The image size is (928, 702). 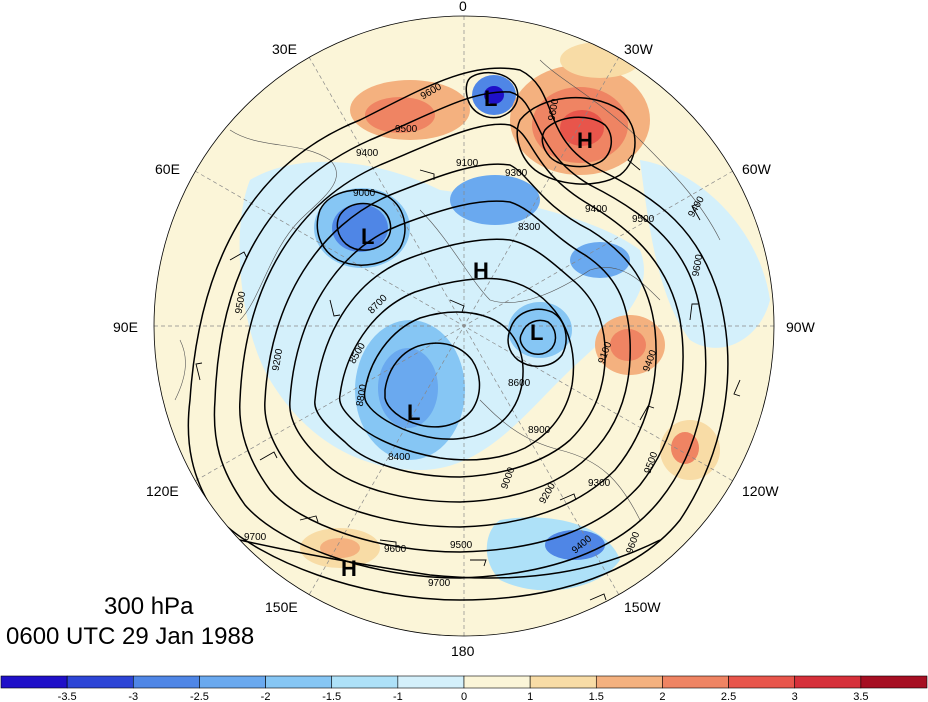 I want to click on contour-label: 8400, so click(x=399, y=457).